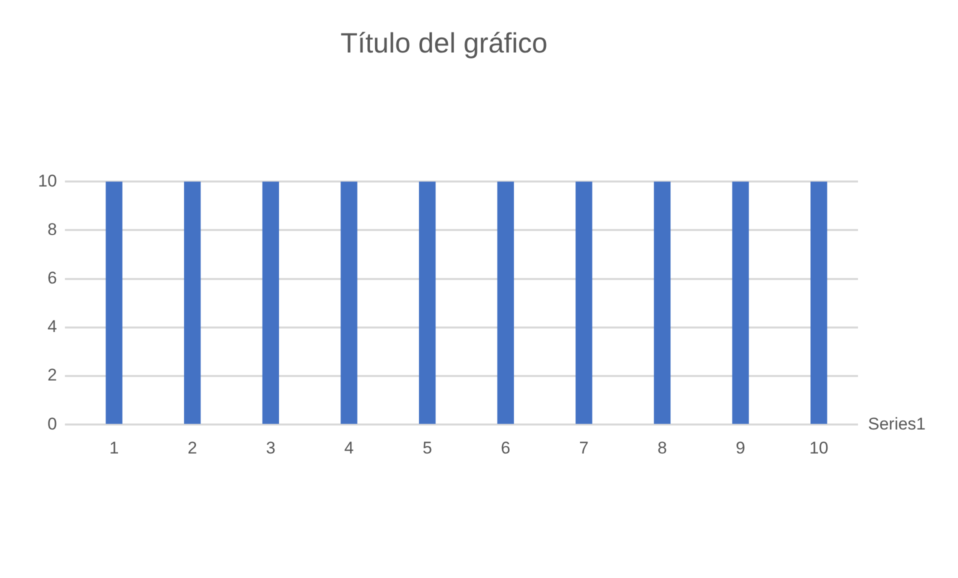 The image size is (958, 578). What do you see at coordinates (271, 448) in the screenshot?
I see `x-tick-label: 3` at bounding box center [271, 448].